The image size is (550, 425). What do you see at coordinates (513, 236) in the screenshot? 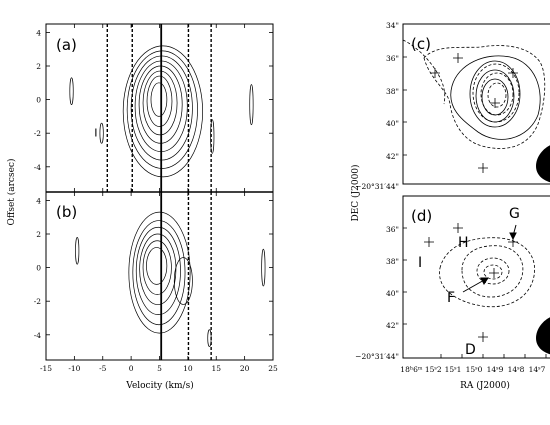
I see `arrow-g-head` at bounding box center [513, 236].